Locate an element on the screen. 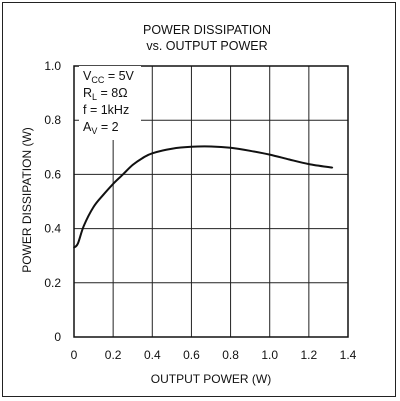 The width and height of the screenshot is (400, 401). condition-label: VCC = 5V is located at coordinates (109, 77).